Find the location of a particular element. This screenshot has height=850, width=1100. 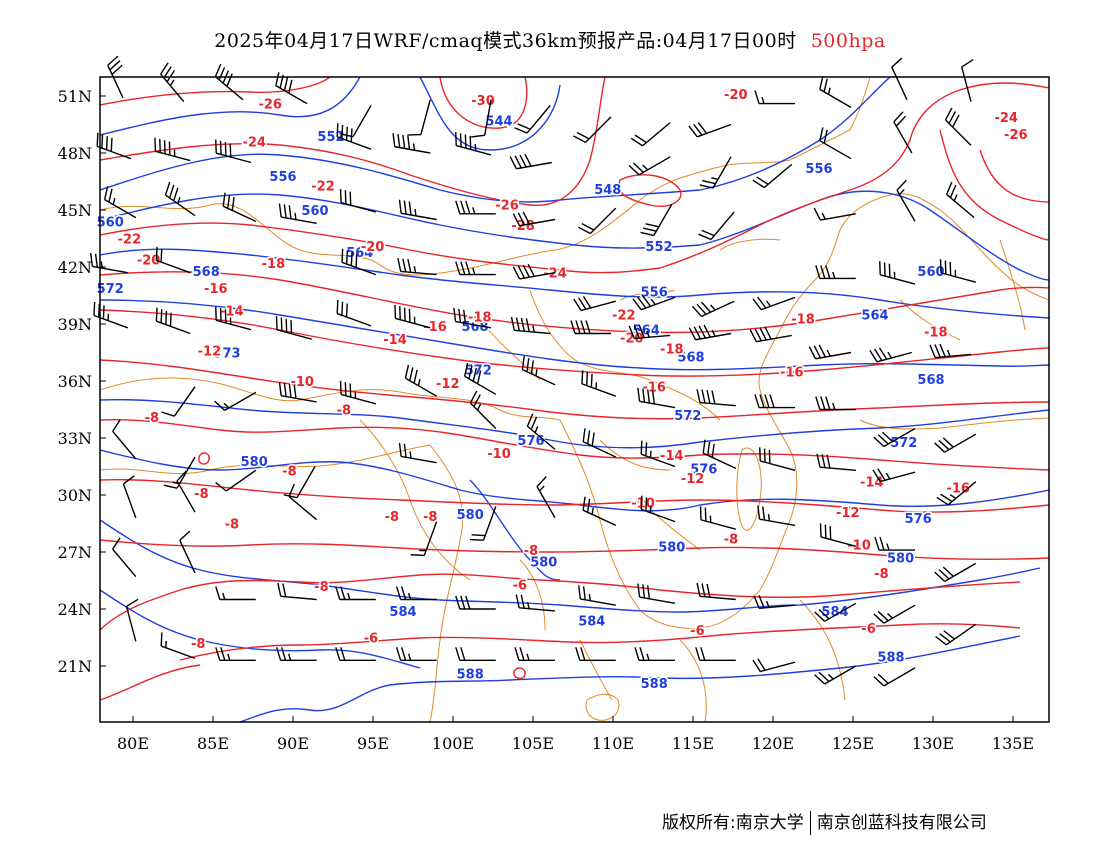

height-label: 584 is located at coordinates (402, 612).